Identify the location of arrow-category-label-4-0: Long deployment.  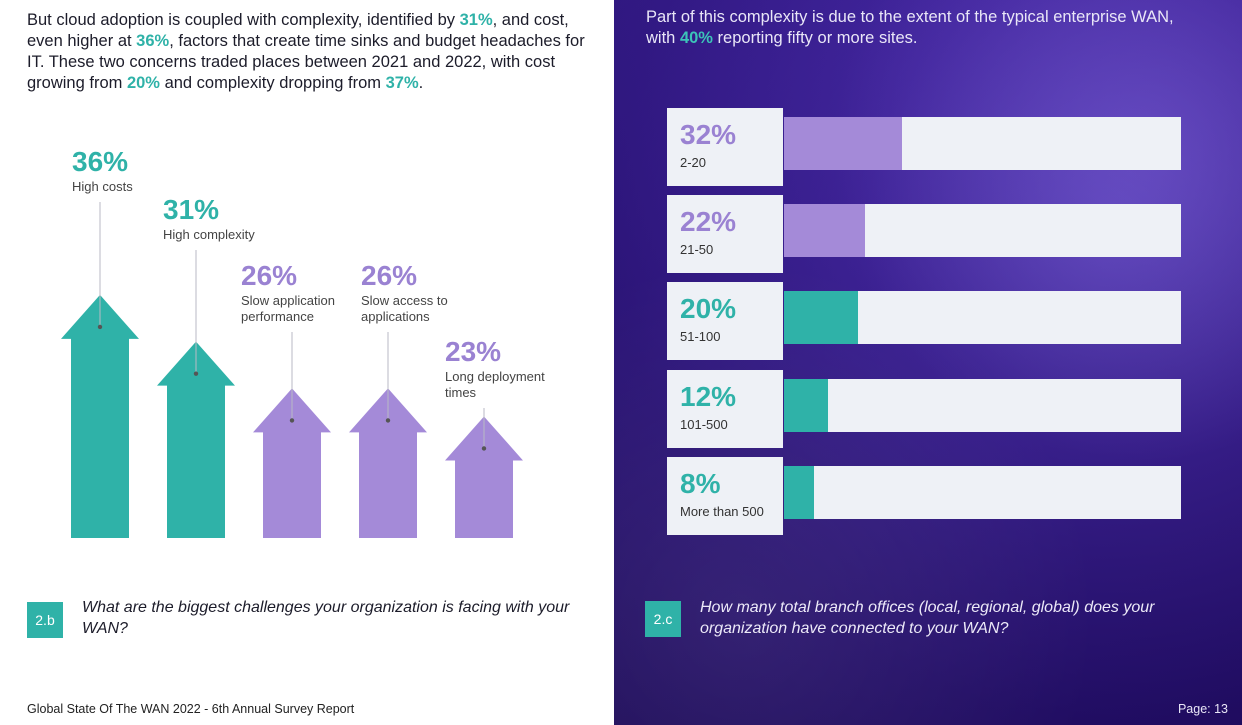
(495, 376).